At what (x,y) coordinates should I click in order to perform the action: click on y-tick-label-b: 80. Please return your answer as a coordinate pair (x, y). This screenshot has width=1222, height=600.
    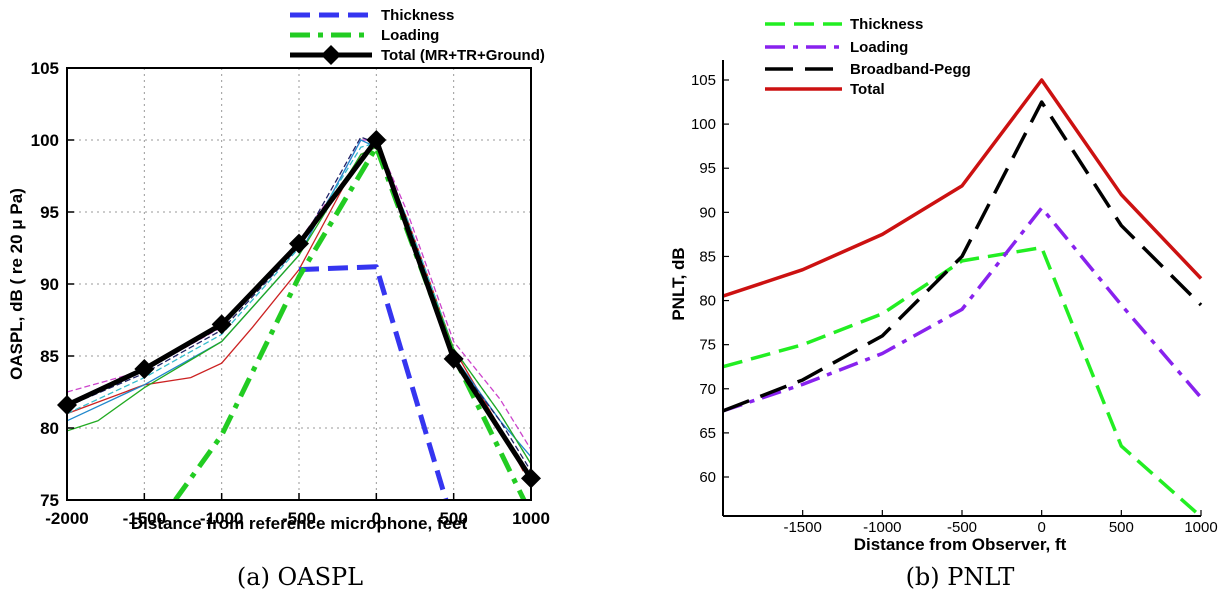
    Looking at the image, I should click on (707, 301).